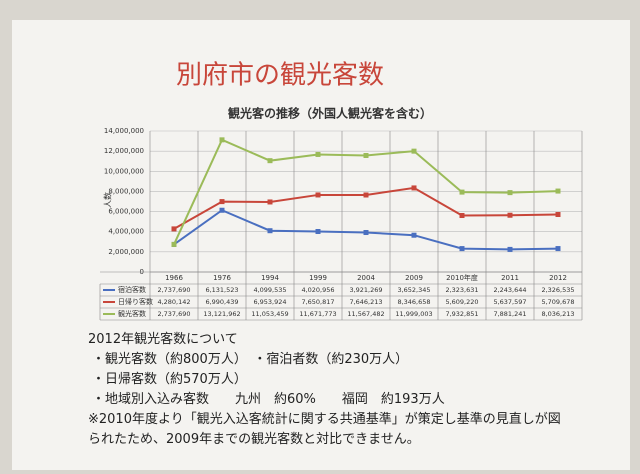  I want to click on y-tick-label: 10,000,000, so click(124, 171).